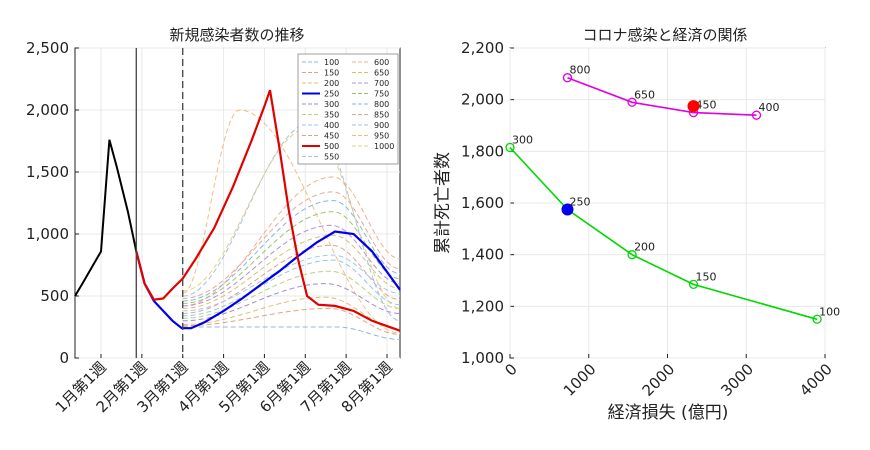 Image resolution: width=870 pixels, height=450 pixels. What do you see at coordinates (482, 100) in the screenshot?
I see `right-ytick-label: 2,000` at bounding box center [482, 100].